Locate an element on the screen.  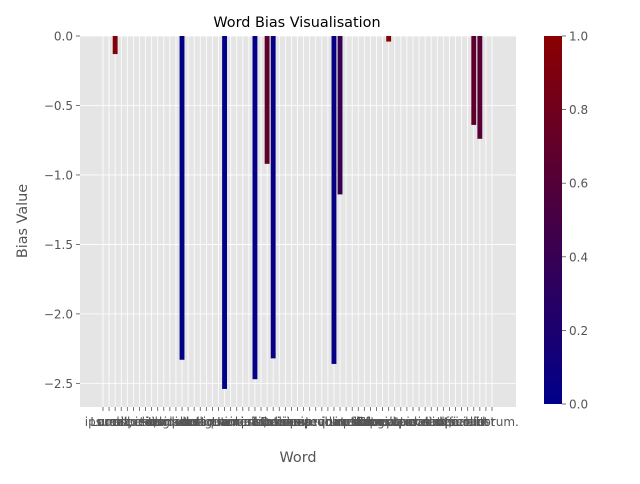
x-tick-label: tempor is located at coordinates (170, 422).